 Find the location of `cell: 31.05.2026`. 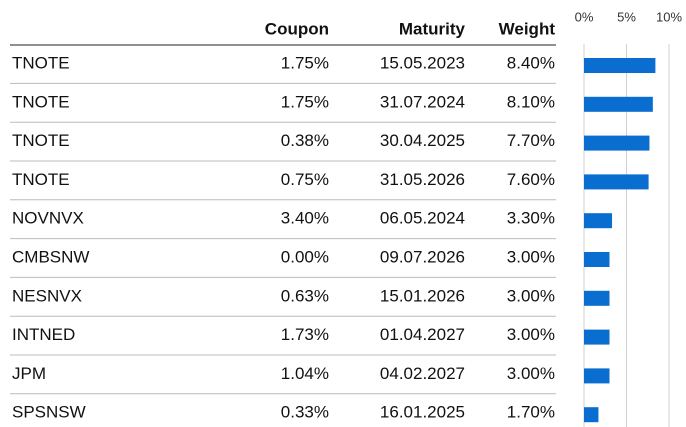

cell: 31.05.2026 is located at coordinates (422, 179).